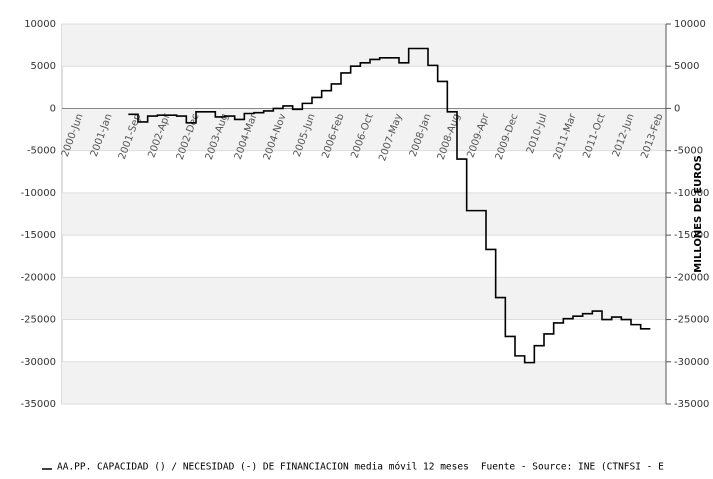 The height and width of the screenshot is (479, 713). I want to click on y2-tick-label: -15000, so click(691, 235).